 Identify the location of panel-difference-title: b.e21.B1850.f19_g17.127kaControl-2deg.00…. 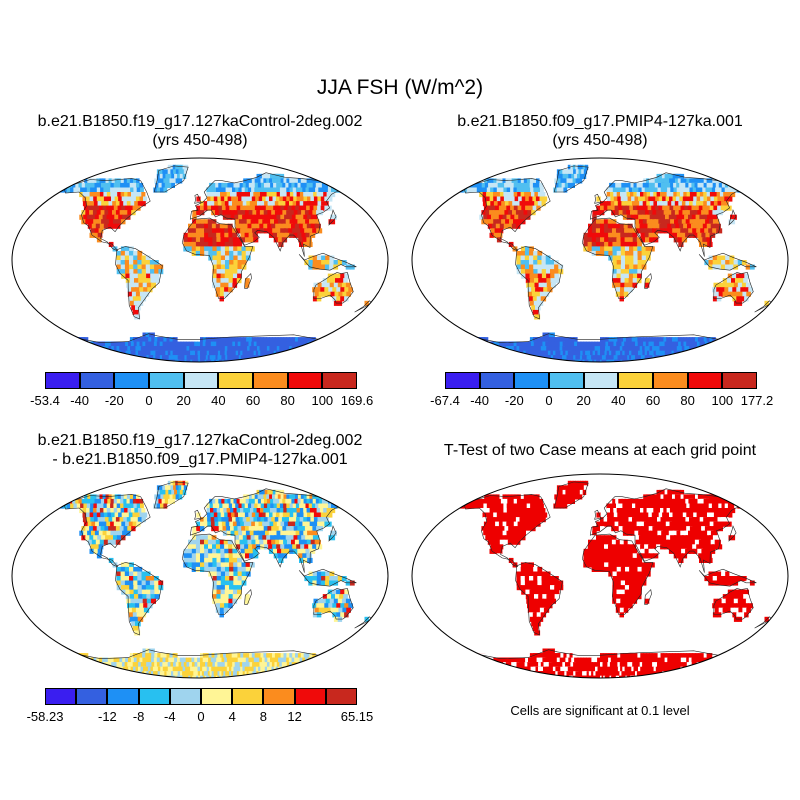
(200, 450).